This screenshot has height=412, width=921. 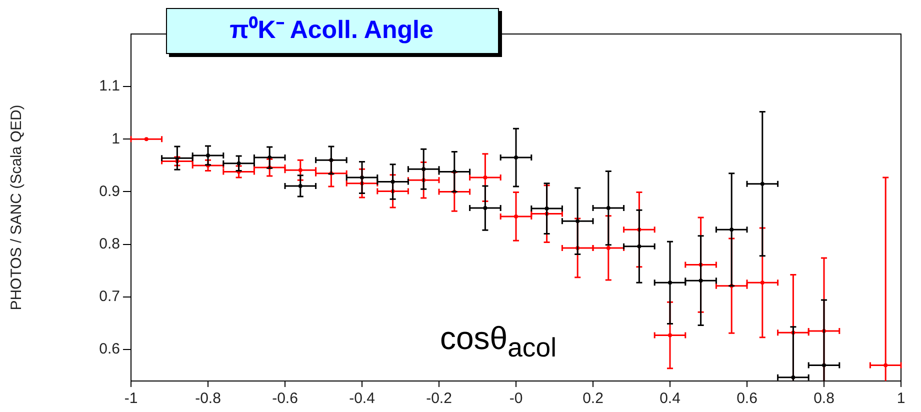 I want to click on x-tick-label: -0.6, so click(x=285, y=399).